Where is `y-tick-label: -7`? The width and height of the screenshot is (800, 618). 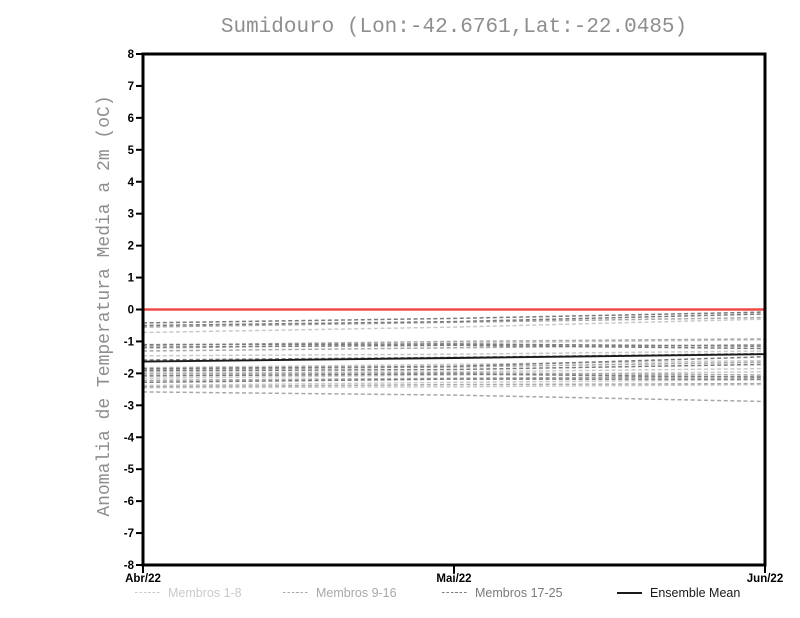
y-tick-label: -7 is located at coordinates (129, 534).